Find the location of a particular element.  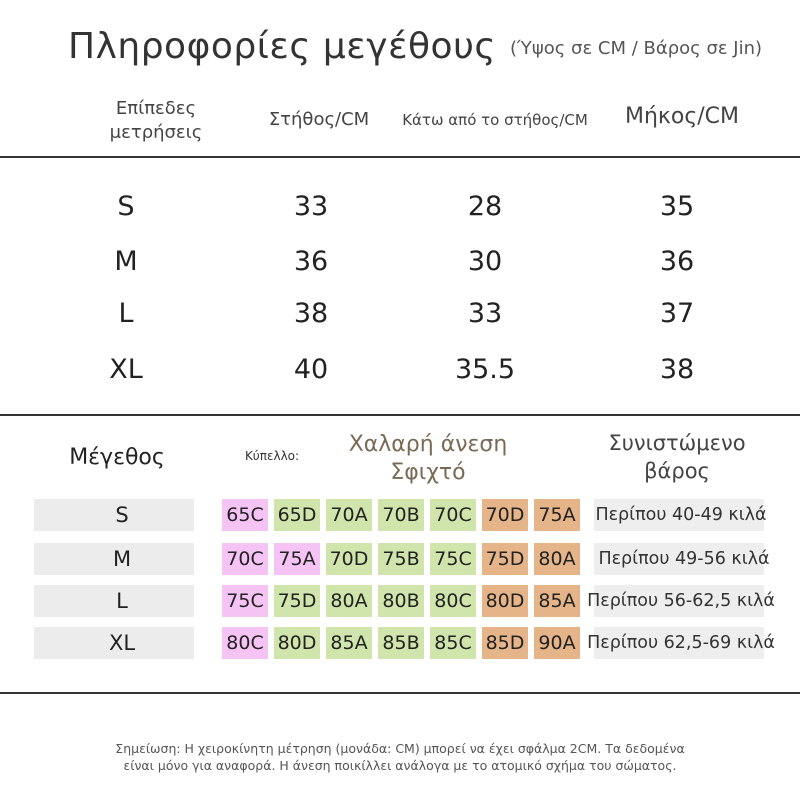

weight-cell: Περίπου 56-62,5 κιλά is located at coordinates (681, 601).